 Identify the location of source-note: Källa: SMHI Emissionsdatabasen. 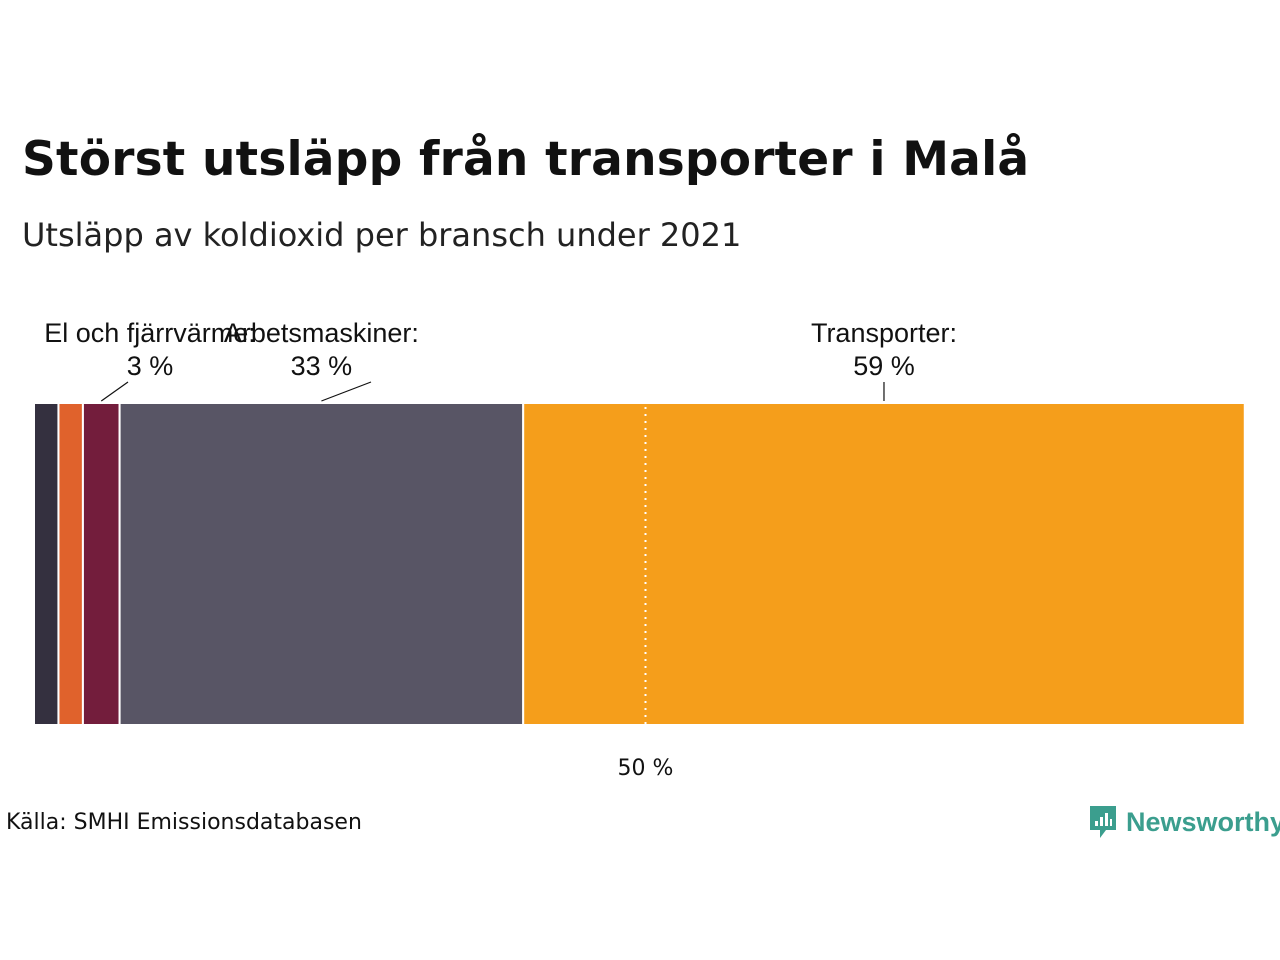
(184, 822).